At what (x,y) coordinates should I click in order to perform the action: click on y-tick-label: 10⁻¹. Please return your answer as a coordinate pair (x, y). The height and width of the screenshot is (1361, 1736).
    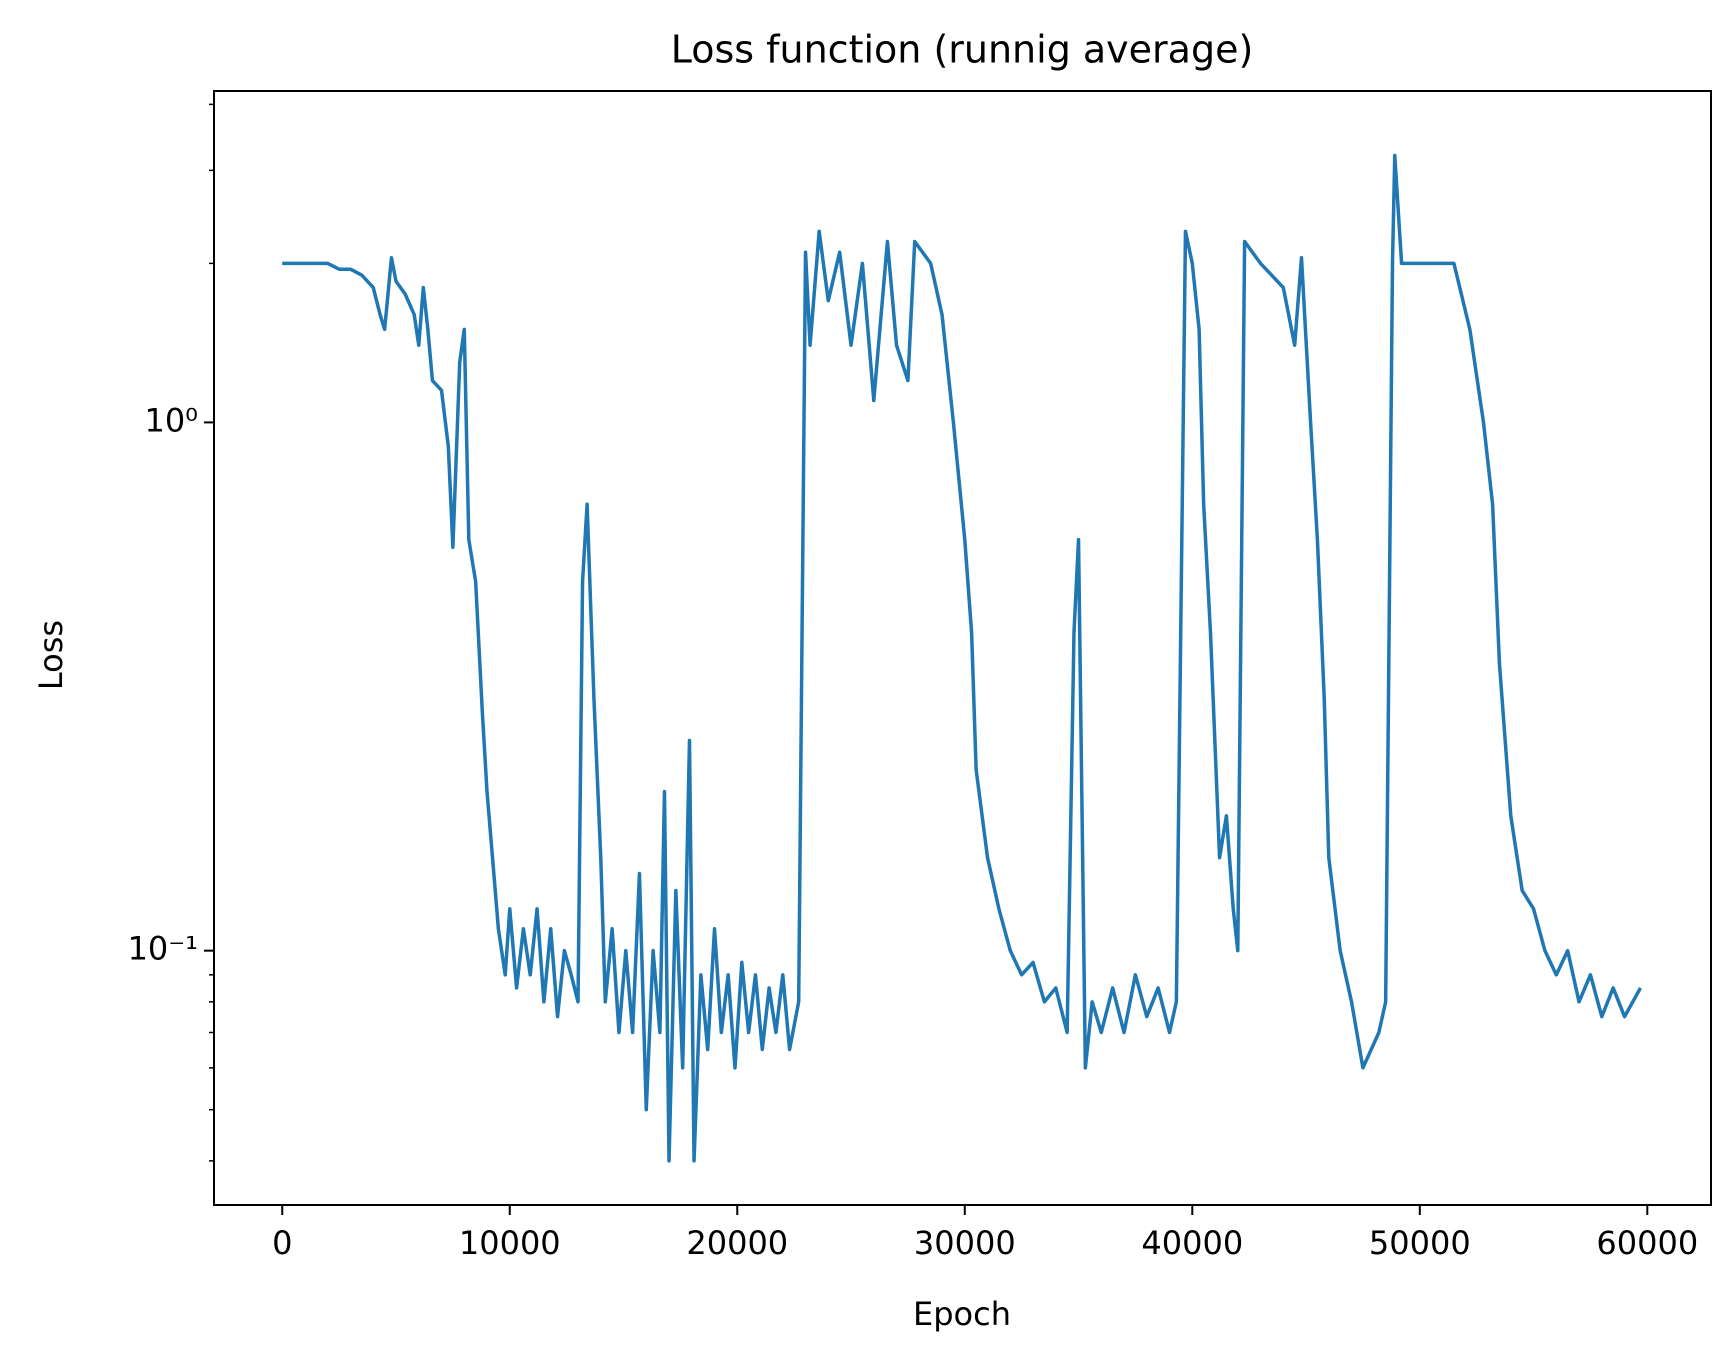
    Looking at the image, I should click on (163, 949).